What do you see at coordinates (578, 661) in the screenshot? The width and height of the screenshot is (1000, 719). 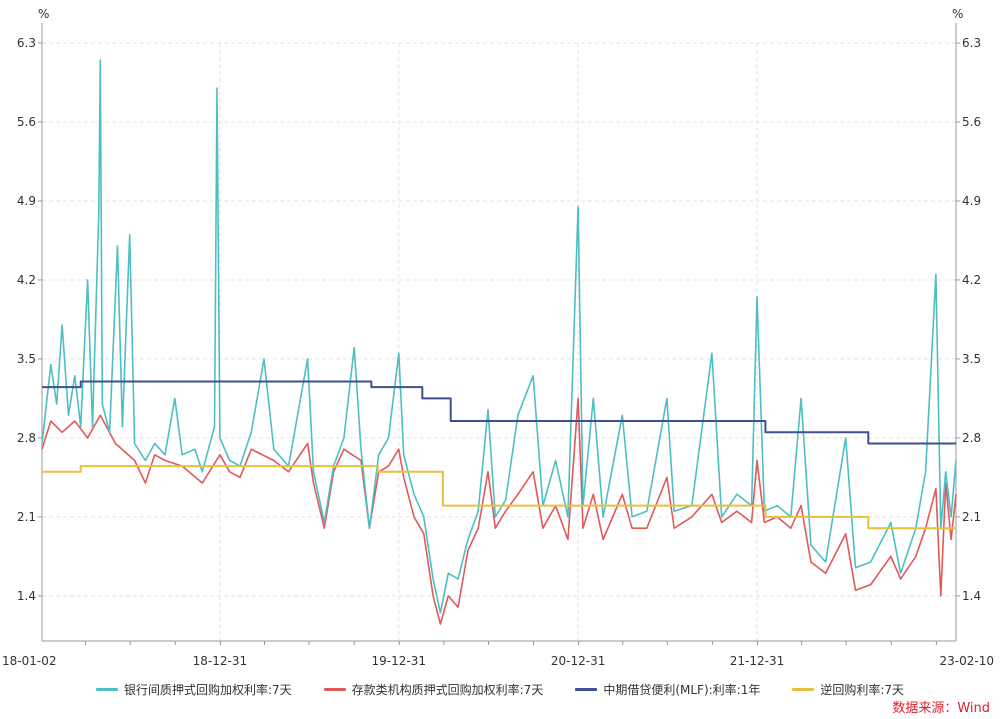 I see `x-tick-label: 20-12-31` at bounding box center [578, 661].